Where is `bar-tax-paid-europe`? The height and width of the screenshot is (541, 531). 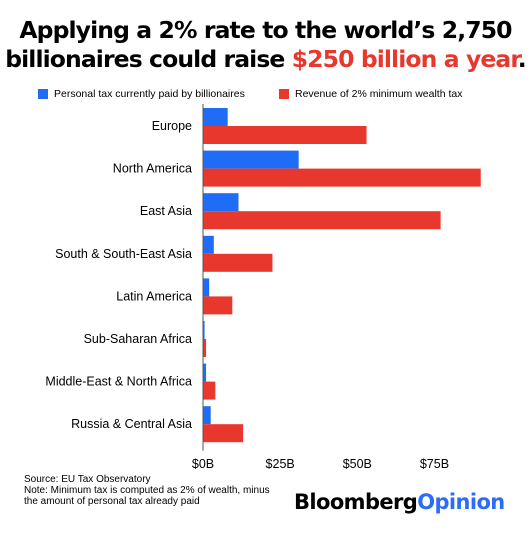 bar-tax-paid-europe is located at coordinates (215, 117).